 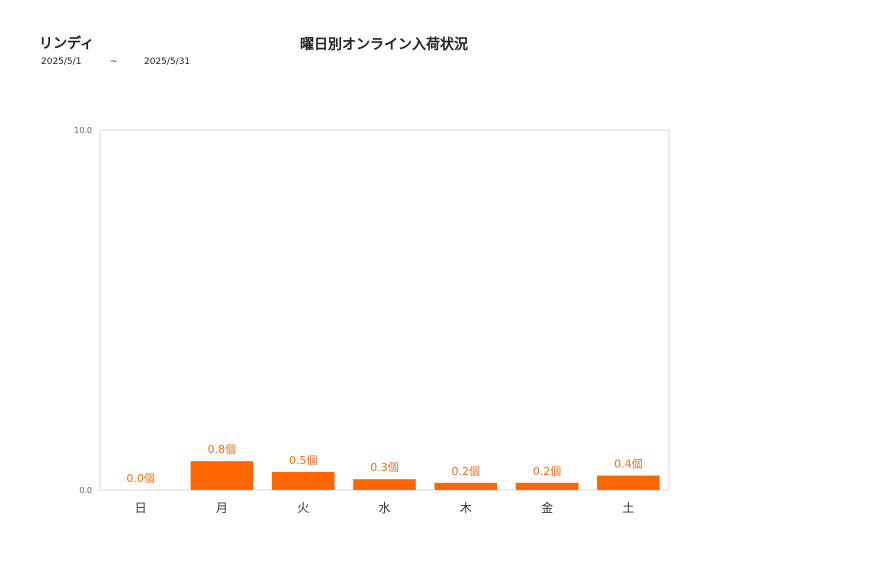 I want to click on y-tick-label: 10.0, so click(x=83, y=130).